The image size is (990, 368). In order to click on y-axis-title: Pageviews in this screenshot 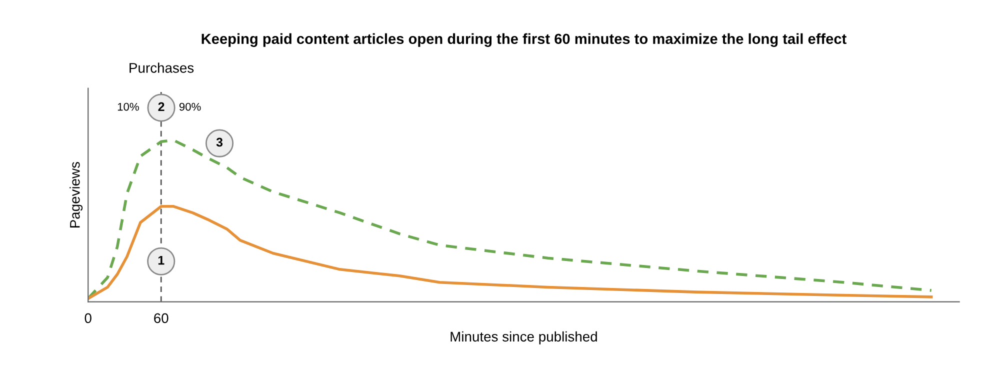, I will do `click(76, 195)`.